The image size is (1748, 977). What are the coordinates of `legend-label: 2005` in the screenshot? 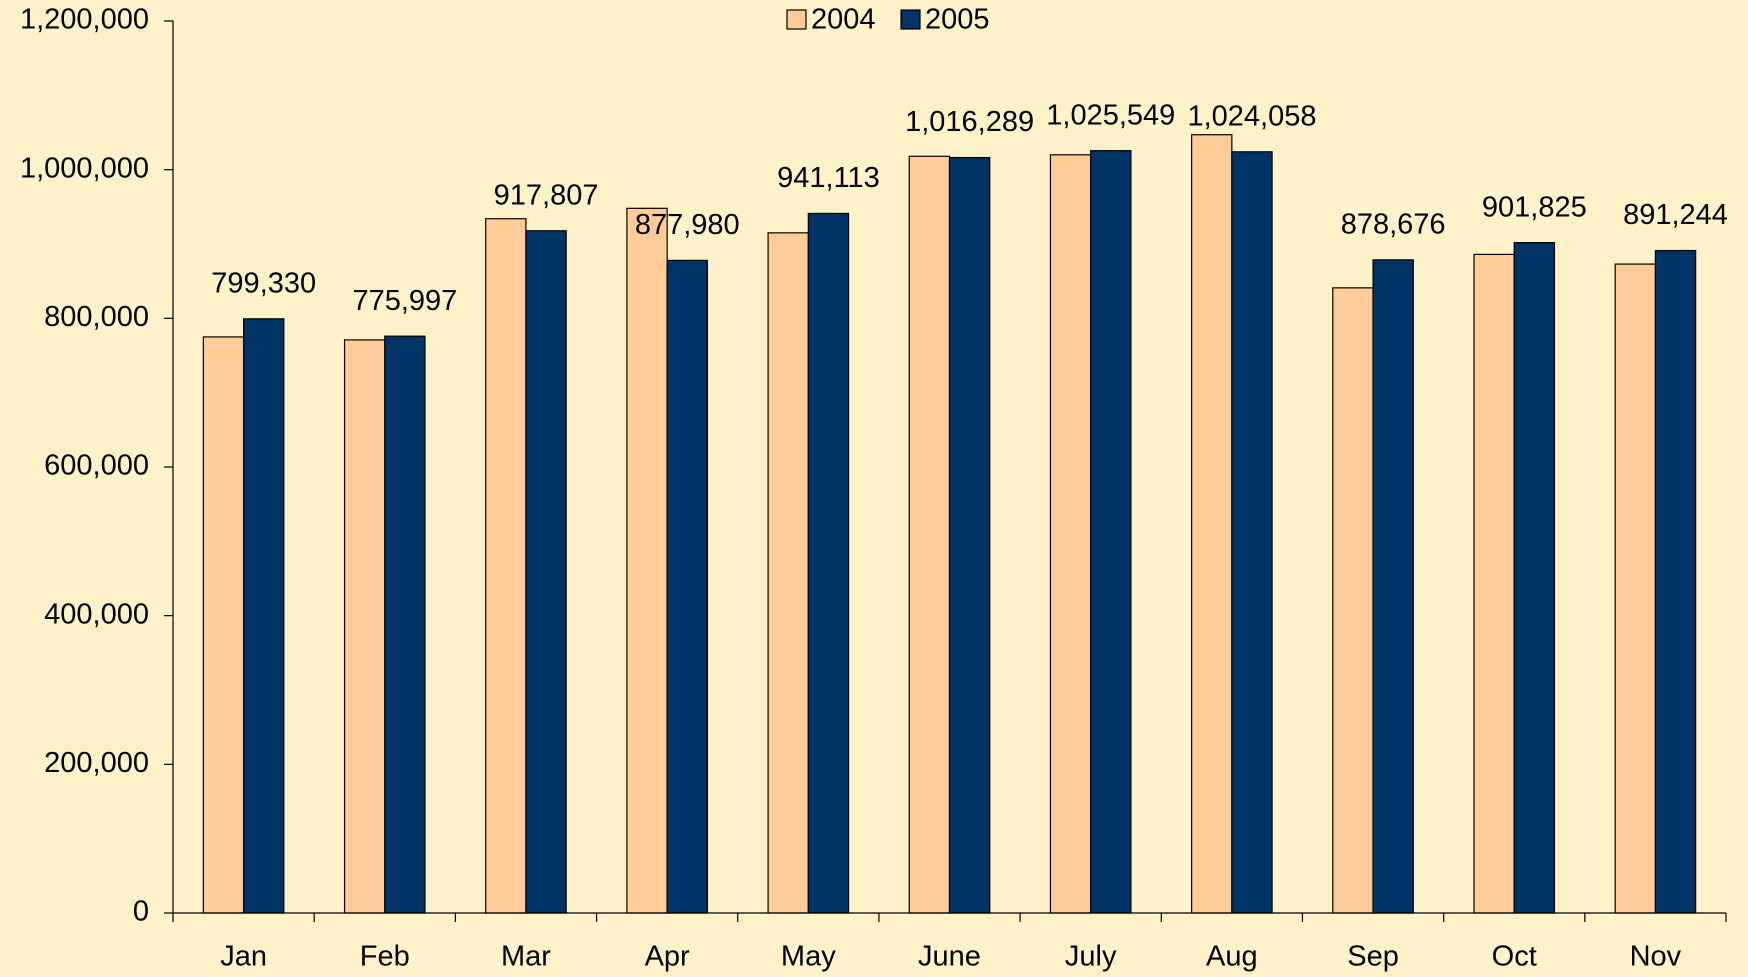 It's located at (957, 20).